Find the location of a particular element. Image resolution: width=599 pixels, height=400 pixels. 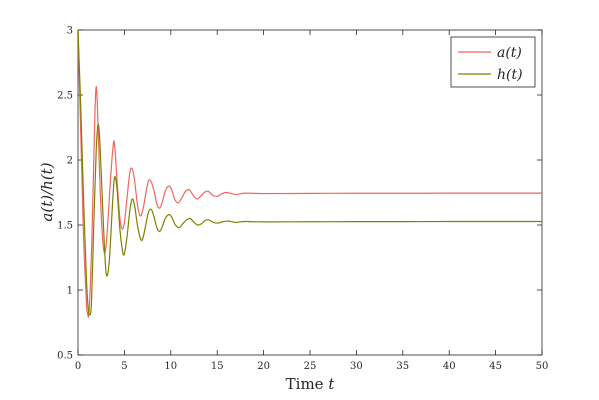

x-tick-label: 40 is located at coordinates (449, 366).